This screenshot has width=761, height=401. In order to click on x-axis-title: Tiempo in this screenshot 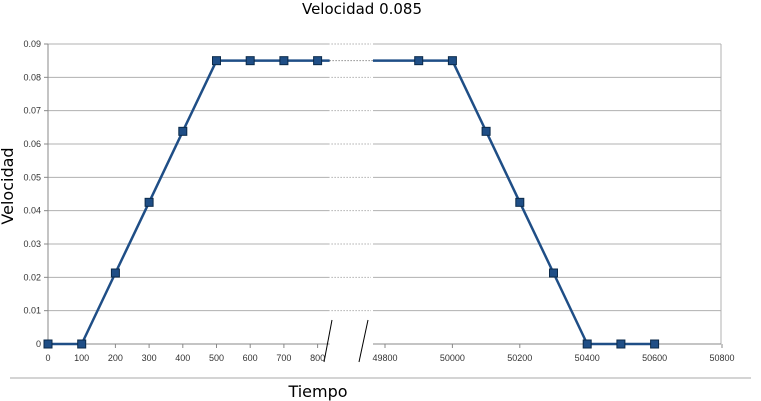, I will do `click(317, 391)`.